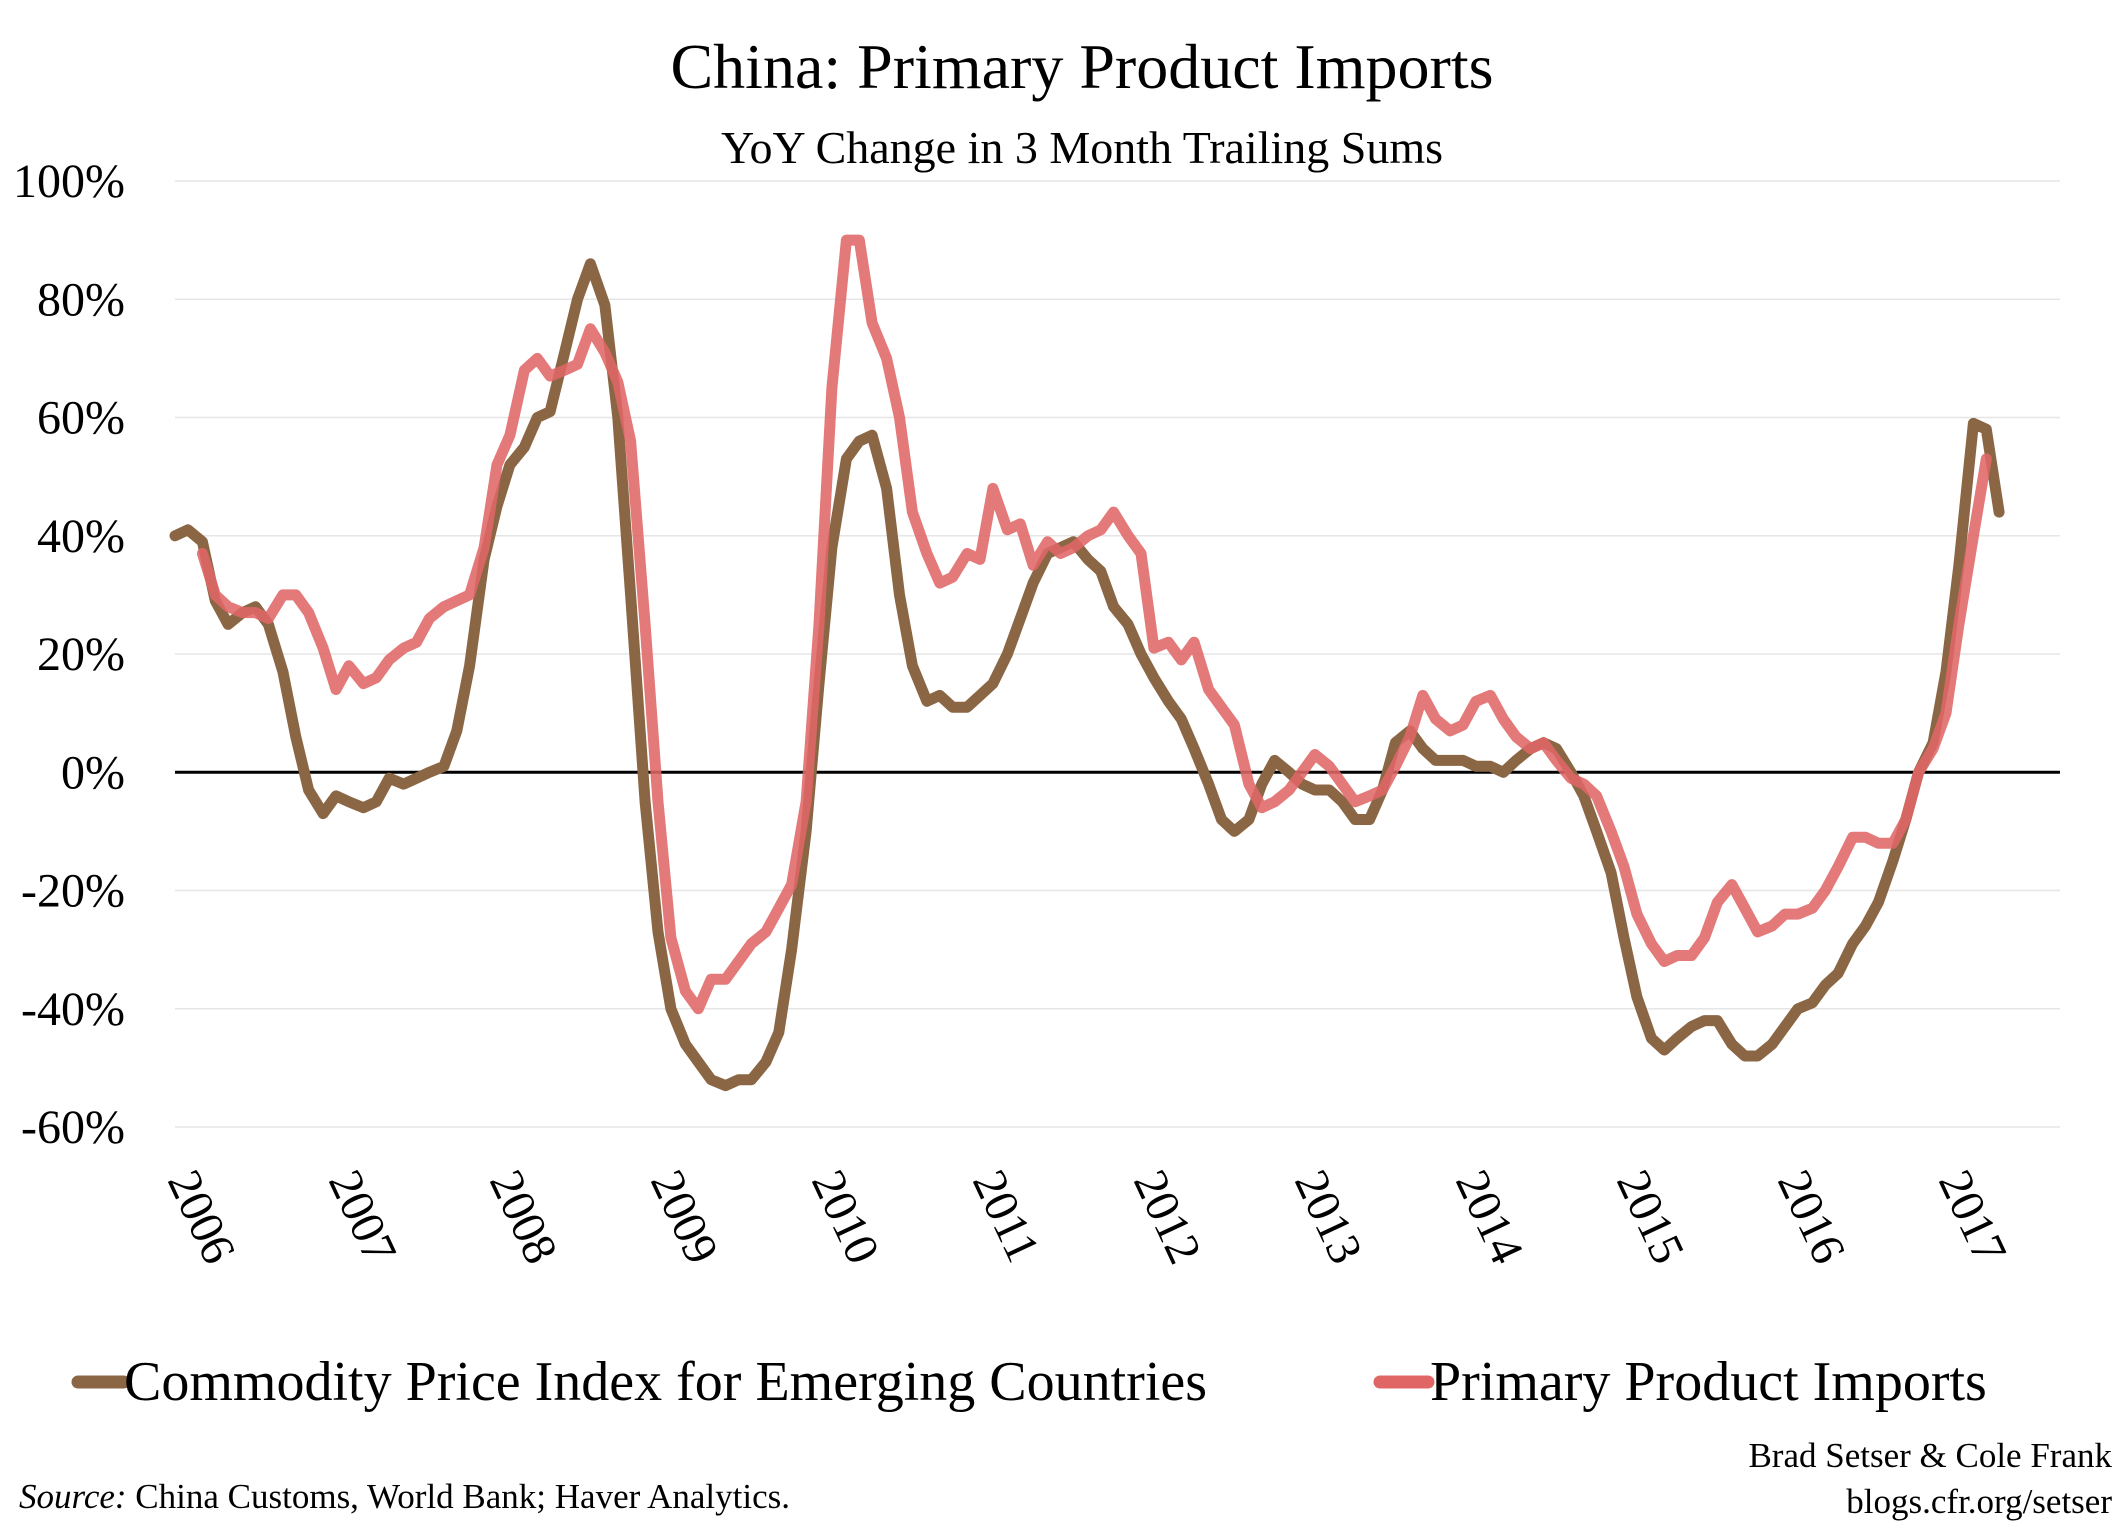 Image resolution: width=2124 pixels, height=1530 pixels. What do you see at coordinates (1489, 1216) in the screenshot?
I see `x-tick-label: 2014` at bounding box center [1489, 1216].